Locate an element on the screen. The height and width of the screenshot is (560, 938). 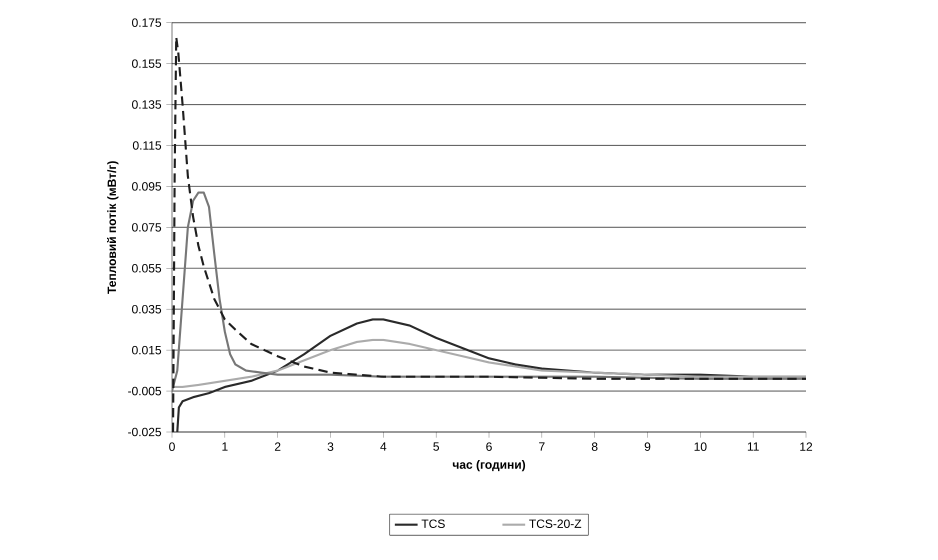
x-tick-label: 2 is located at coordinates (277, 446).